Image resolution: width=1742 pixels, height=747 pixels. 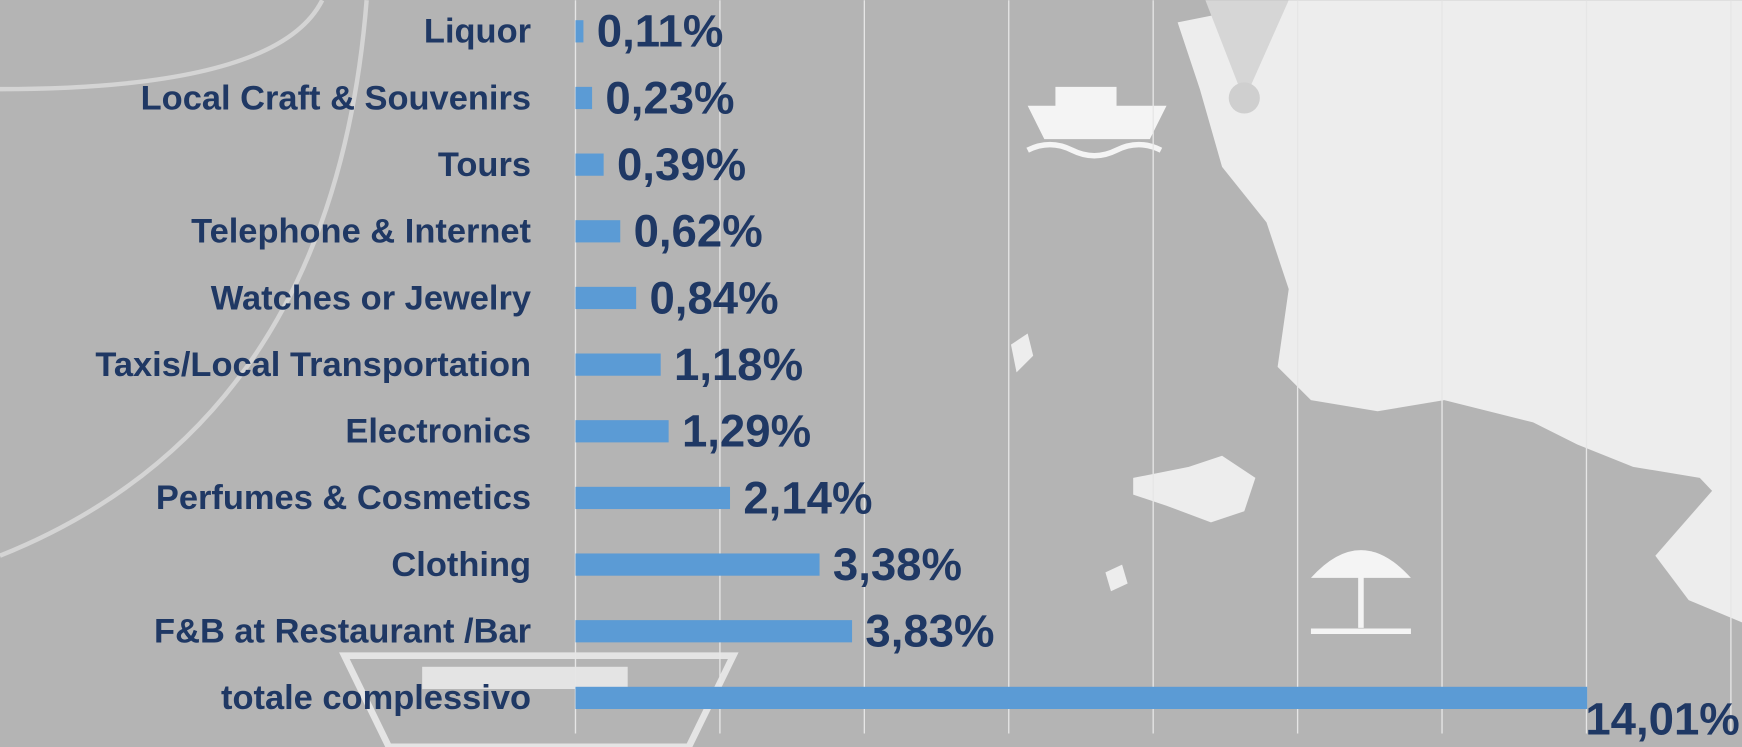 What do you see at coordinates (746, 431) in the screenshot?
I see `value-label: 1,29%` at bounding box center [746, 431].